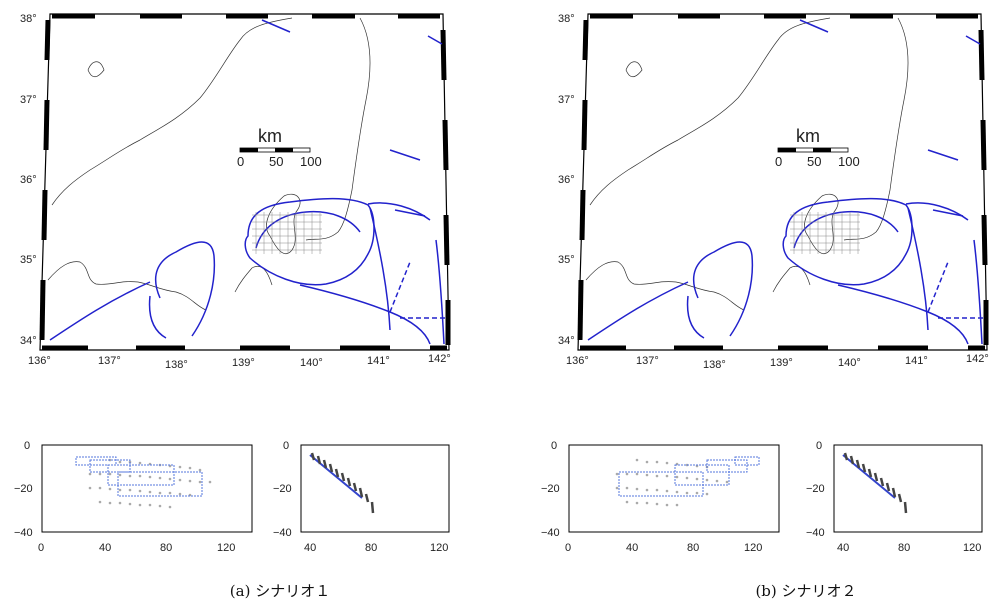  I want to click on caption-b: (b) シナリオ２, so click(806, 591).